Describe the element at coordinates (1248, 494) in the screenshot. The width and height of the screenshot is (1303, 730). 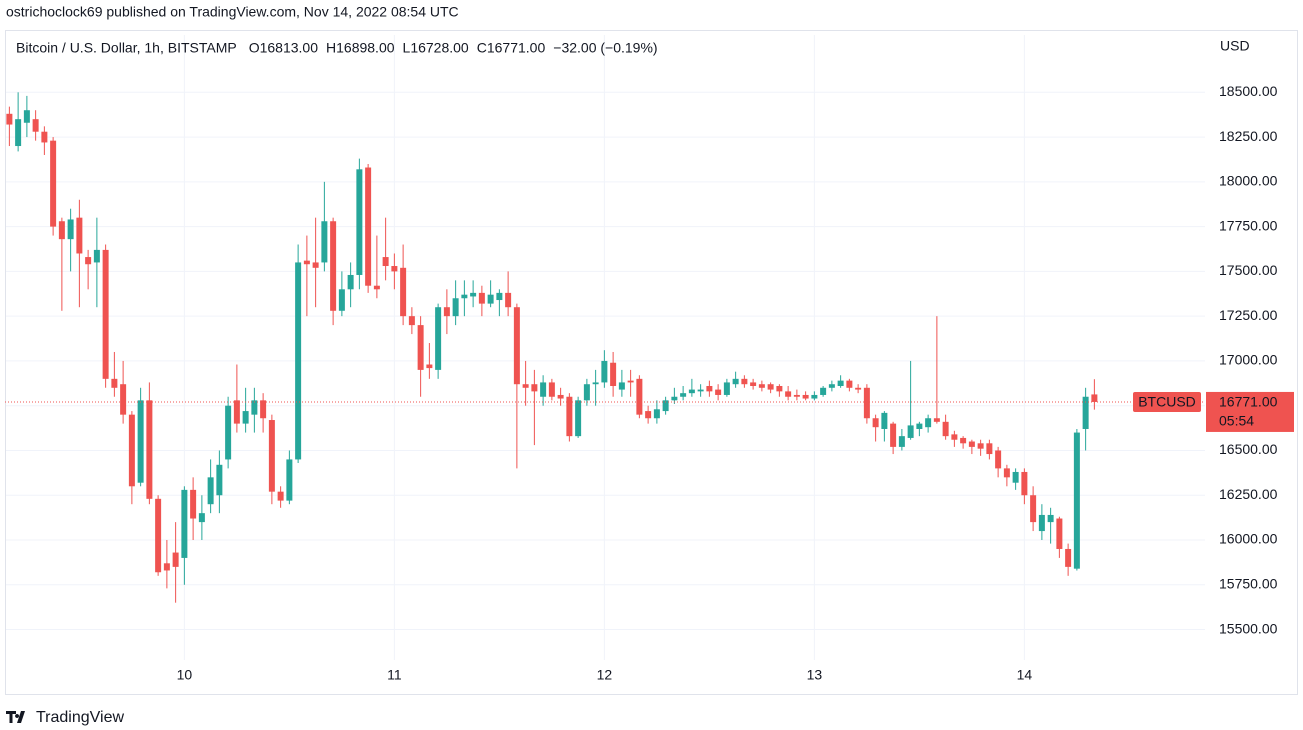
I see `y-tick-label: 16250.00` at that location.